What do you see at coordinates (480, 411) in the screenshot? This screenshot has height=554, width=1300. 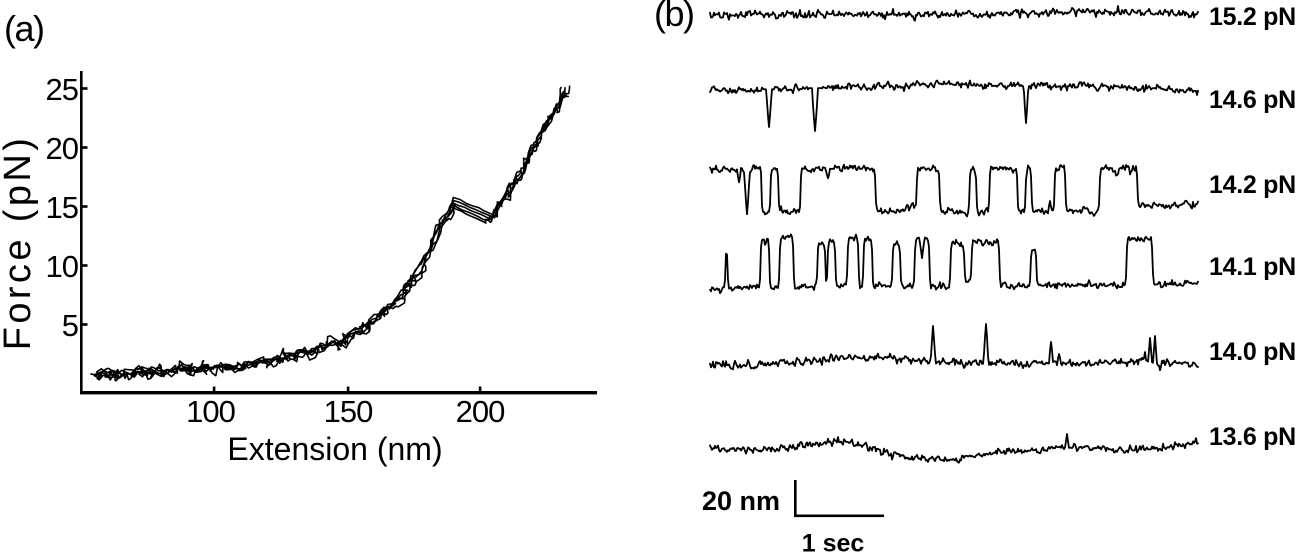 I see `svg-text: 200` at bounding box center [480, 411].